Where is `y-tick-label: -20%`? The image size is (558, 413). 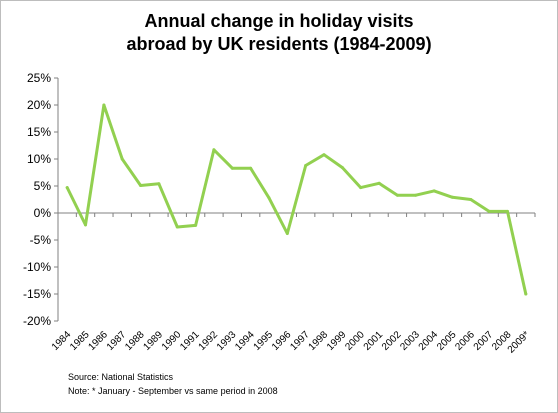
y-tick-label: -20% is located at coordinates (37, 321).